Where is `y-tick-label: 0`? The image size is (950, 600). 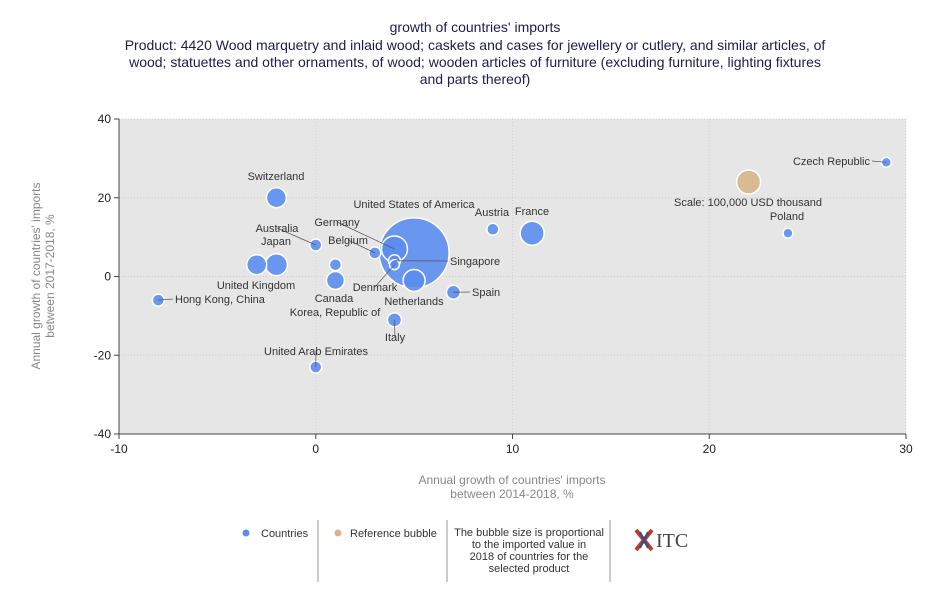
y-tick-label: 0 is located at coordinates (107, 277).